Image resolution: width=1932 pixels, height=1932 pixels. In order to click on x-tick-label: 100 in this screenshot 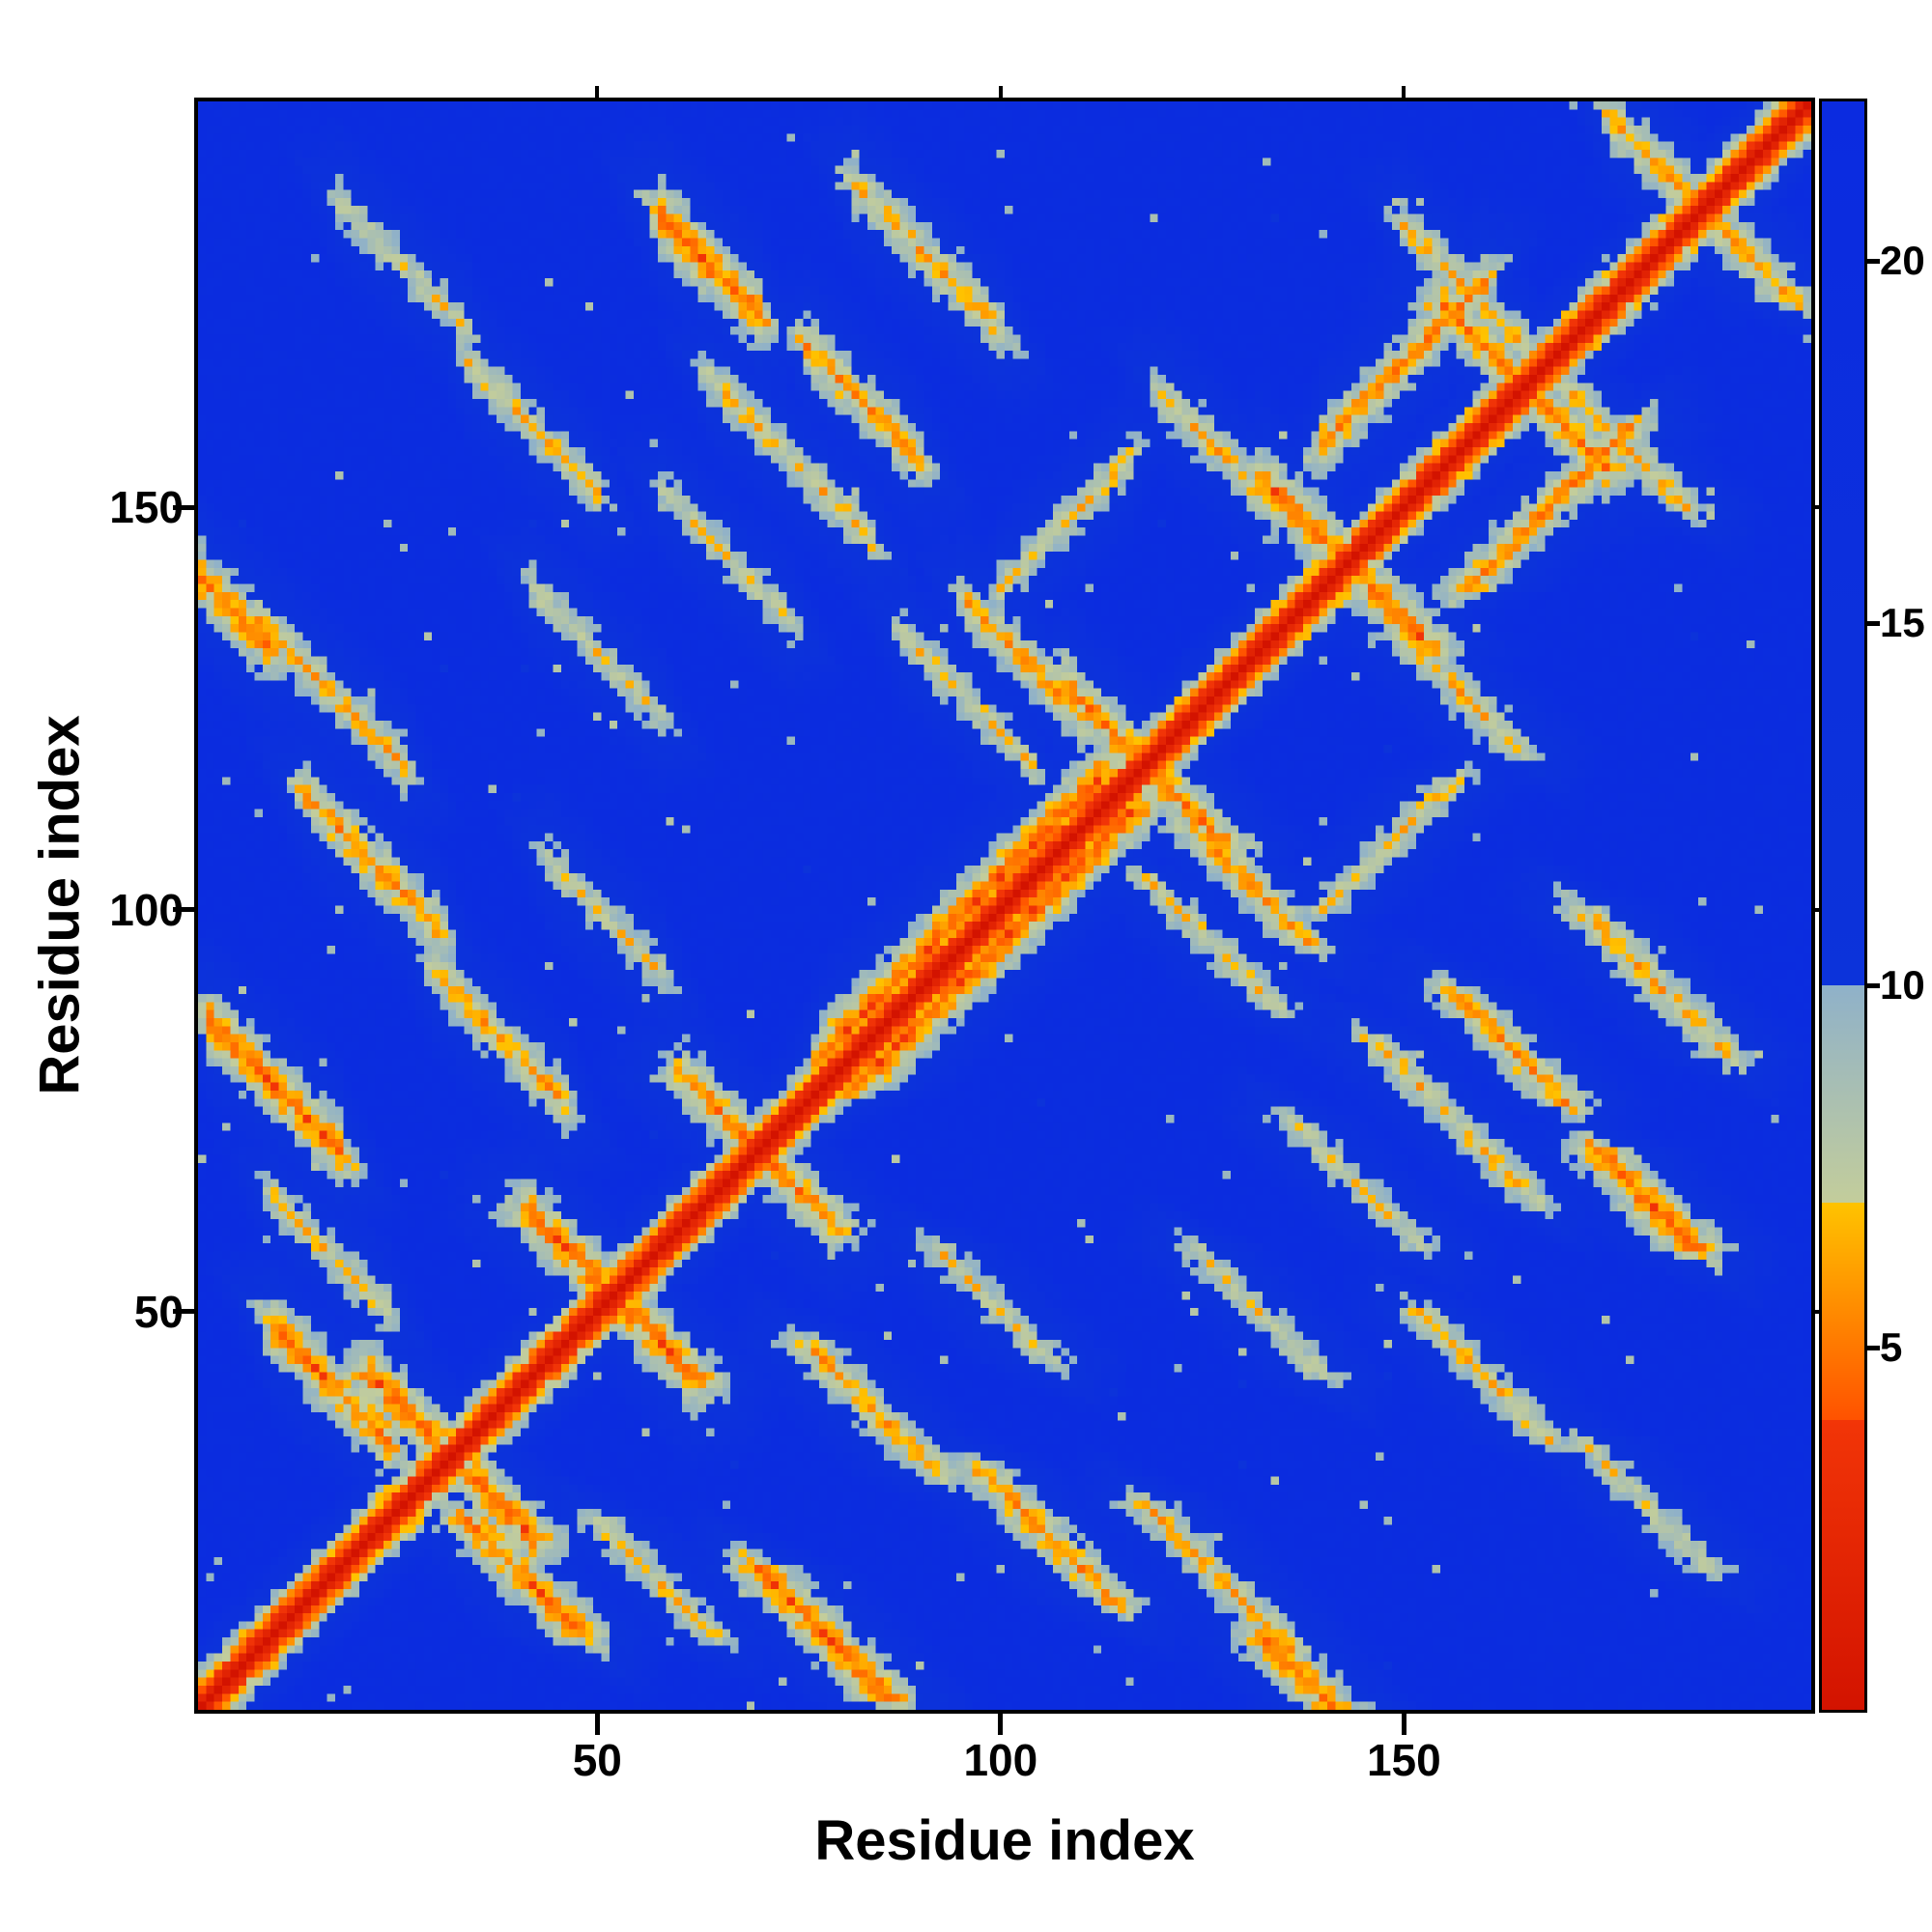, I will do `click(1000, 1760)`.